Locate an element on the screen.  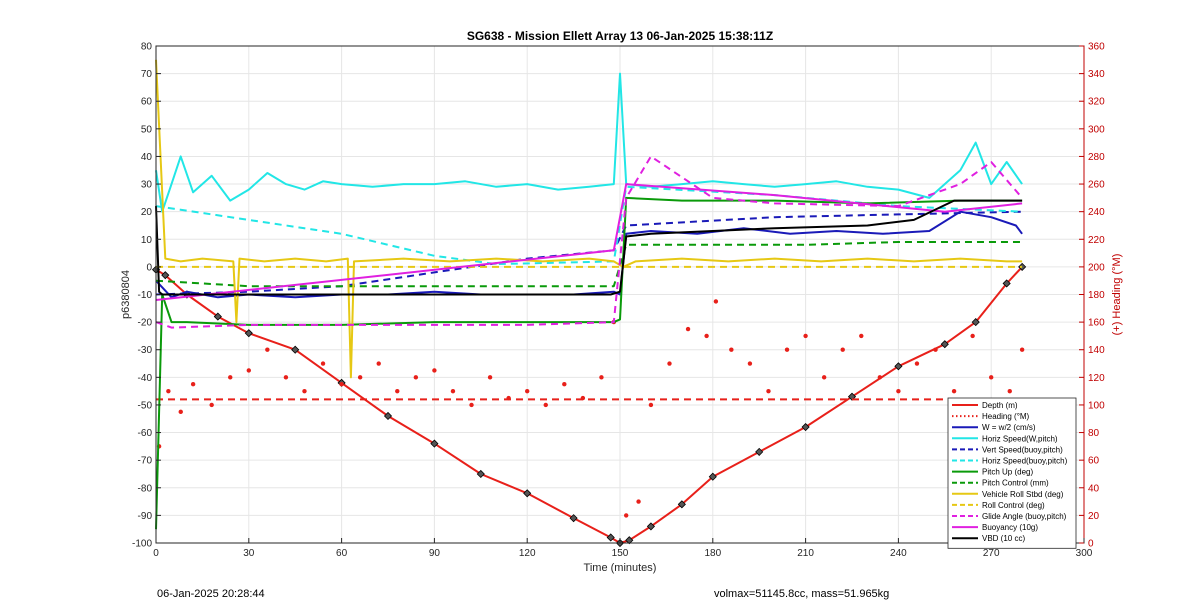
y2-tick-label: 80 is located at coordinates (1094, 433).